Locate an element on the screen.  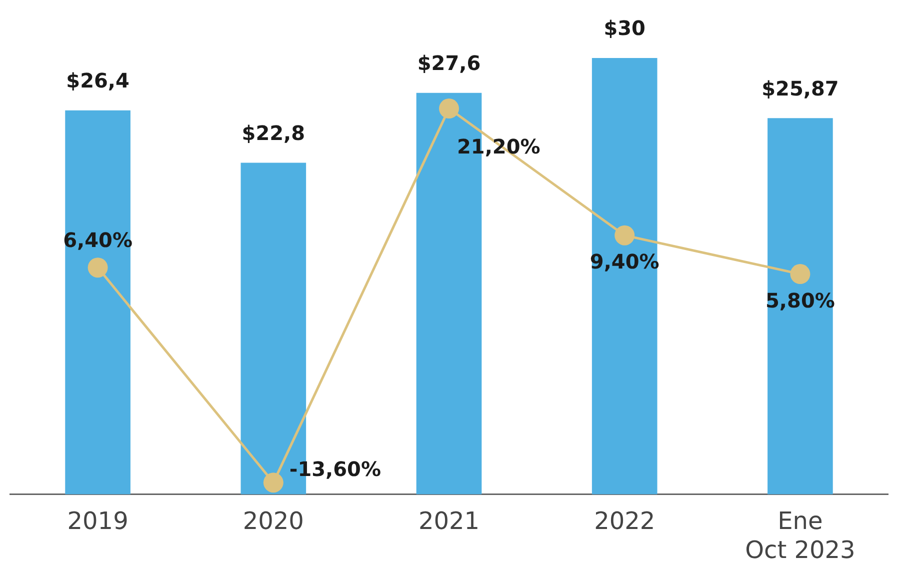
data-label: $27,6 is located at coordinates (449, 63).